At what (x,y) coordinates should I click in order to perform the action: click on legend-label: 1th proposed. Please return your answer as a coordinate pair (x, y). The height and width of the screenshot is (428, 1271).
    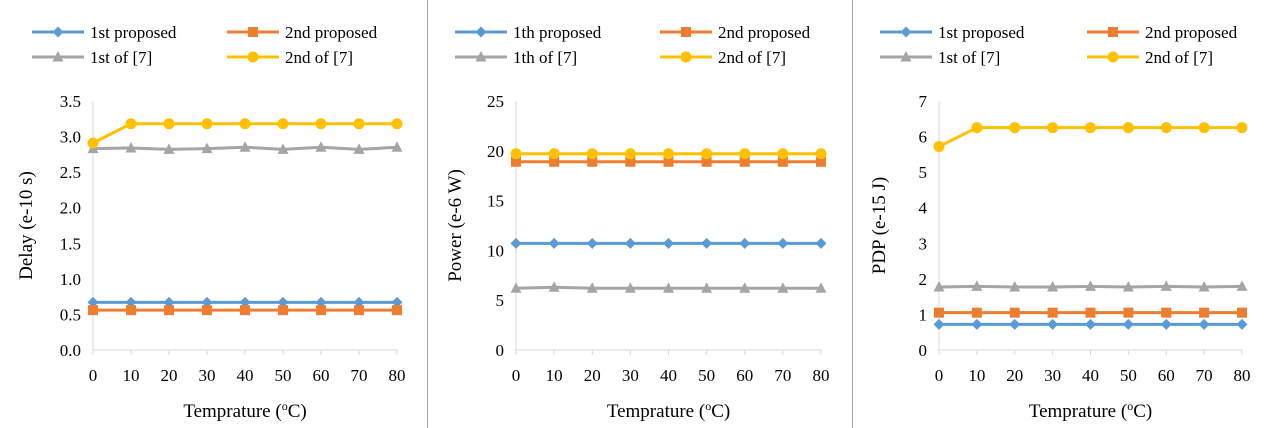
    Looking at the image, I should click on (557, 32).